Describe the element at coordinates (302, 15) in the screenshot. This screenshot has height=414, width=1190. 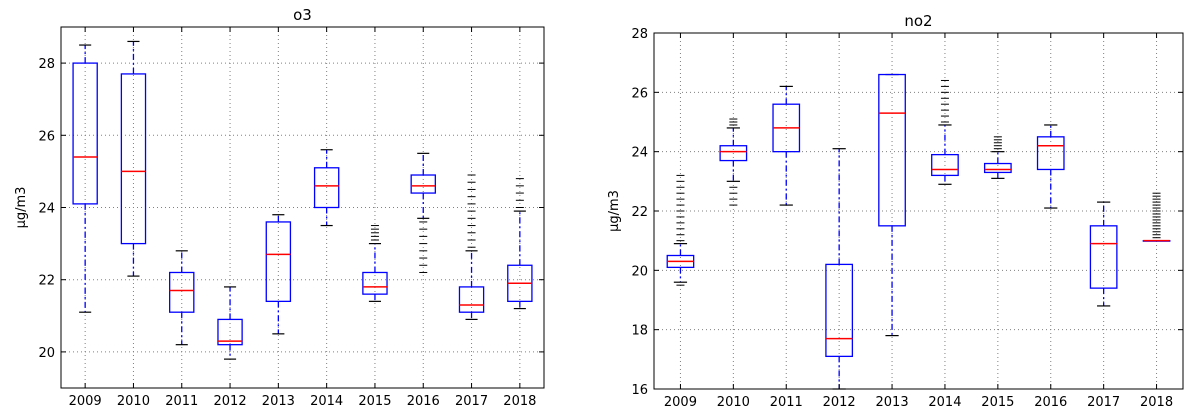
I see `chart-title: o3` at that location.